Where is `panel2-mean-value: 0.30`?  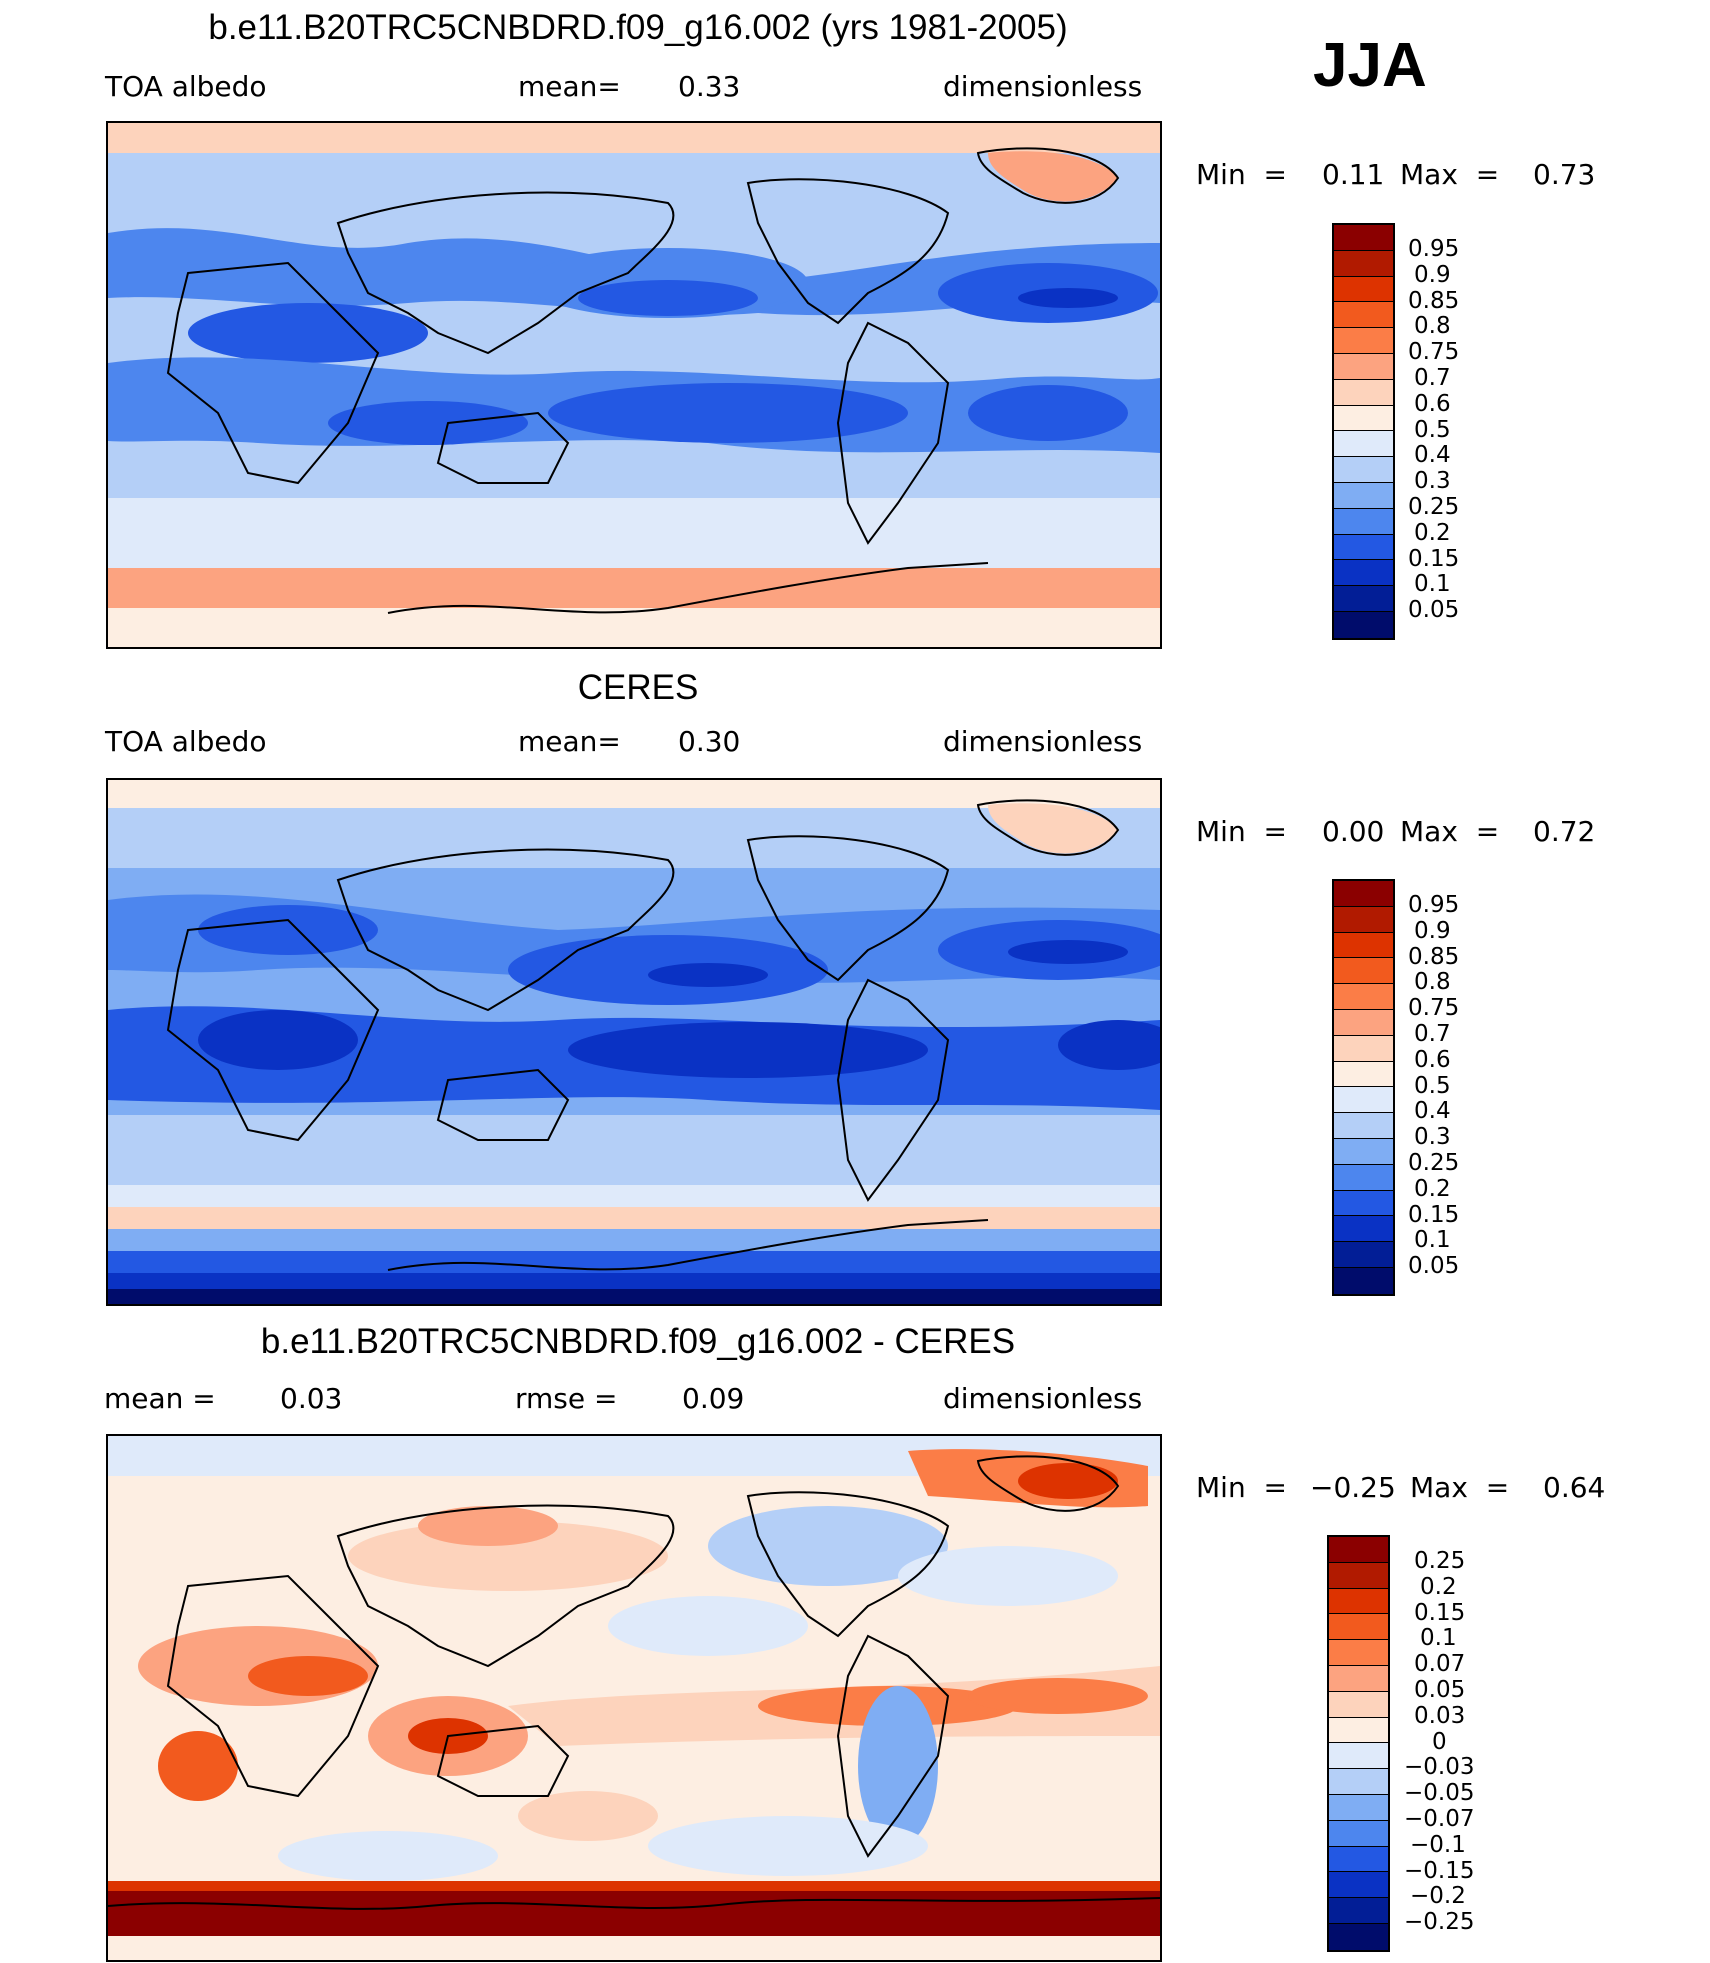 panel2-mean-value: 0.30 is located at coordinates (709, 741).